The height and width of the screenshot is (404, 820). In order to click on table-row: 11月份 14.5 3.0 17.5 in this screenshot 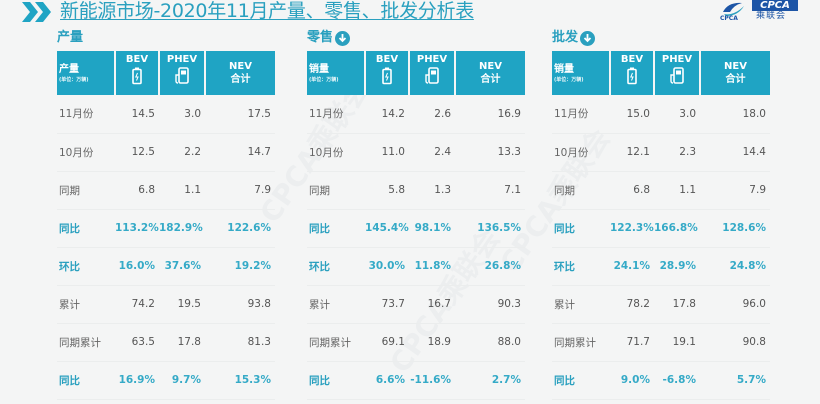, I will do `click(166, 114)`.